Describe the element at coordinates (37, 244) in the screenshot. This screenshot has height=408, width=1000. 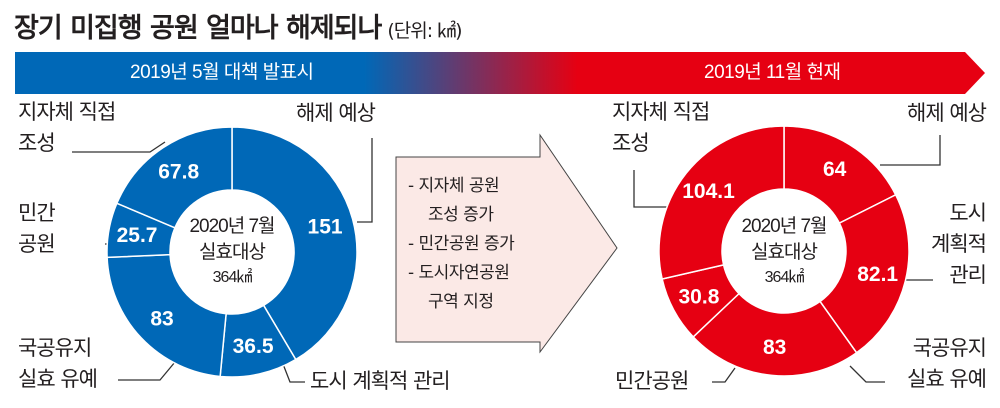
I see `label-line: 공원` at that location.